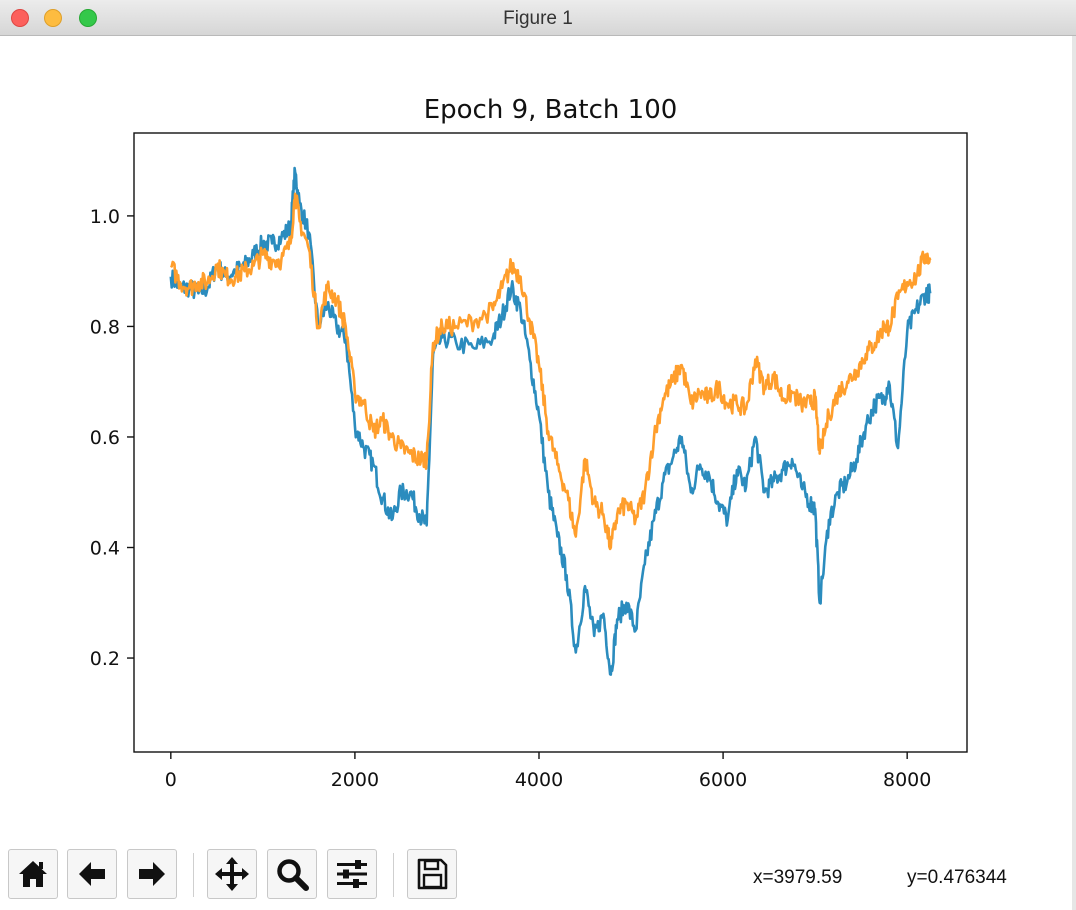 The width and height of the screenshot is (1076, 910). I want to click on arrow-right-icon, so click(152, 874).